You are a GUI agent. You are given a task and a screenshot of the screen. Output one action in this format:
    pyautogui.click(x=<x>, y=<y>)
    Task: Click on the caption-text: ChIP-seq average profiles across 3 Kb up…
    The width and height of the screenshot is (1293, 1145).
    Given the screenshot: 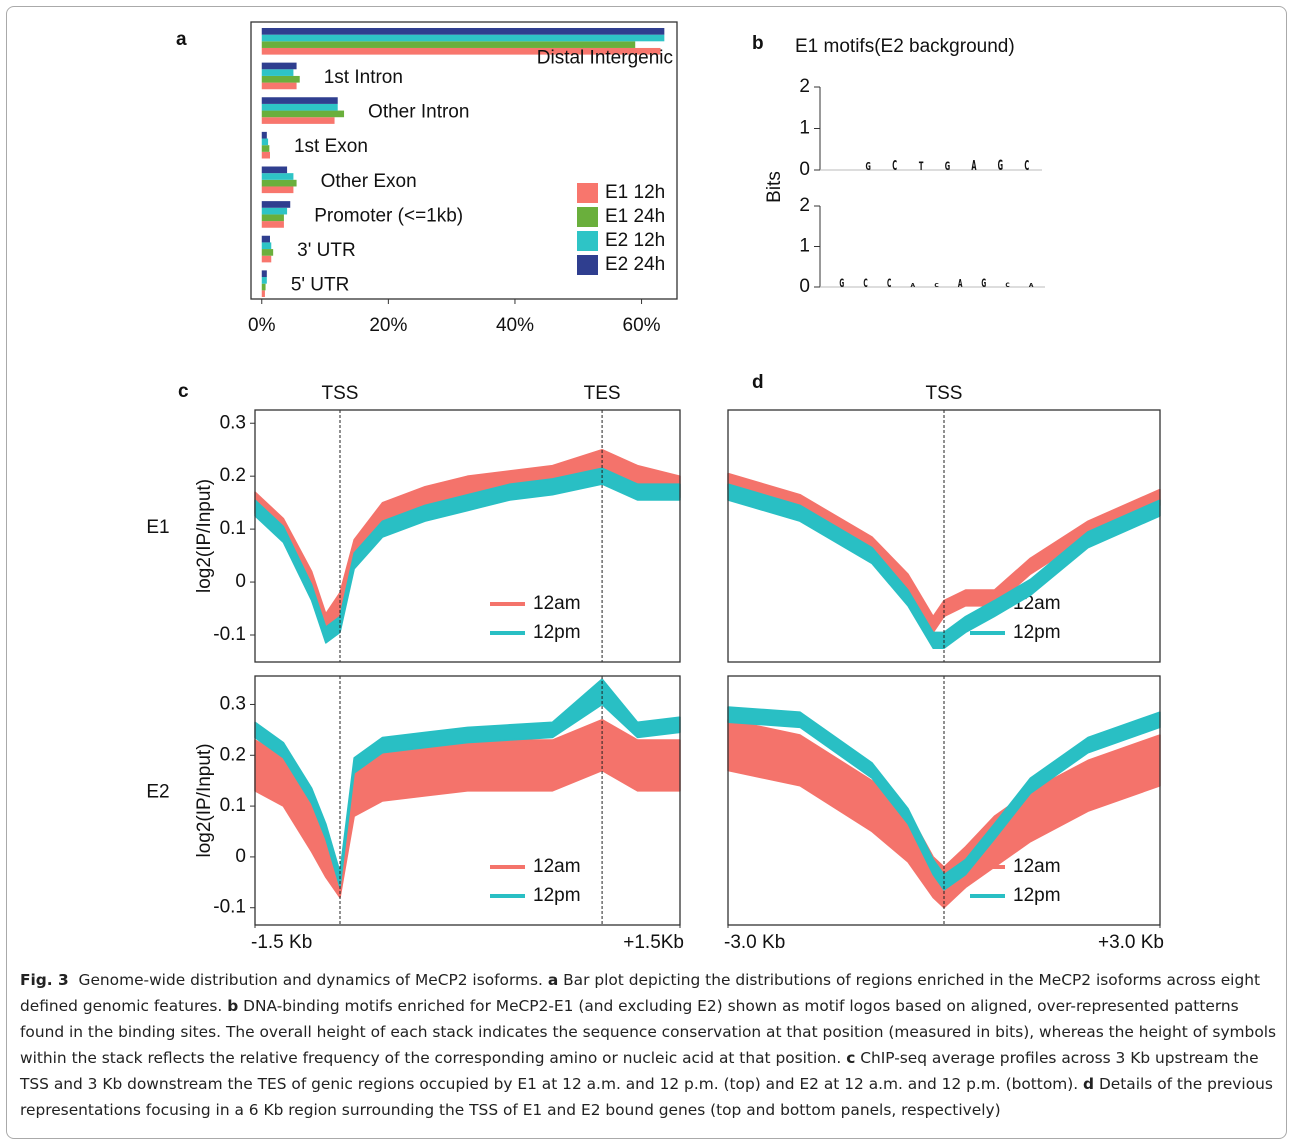 What is the action you would take?
    pyautogui.click(x=642, y=1071)
    